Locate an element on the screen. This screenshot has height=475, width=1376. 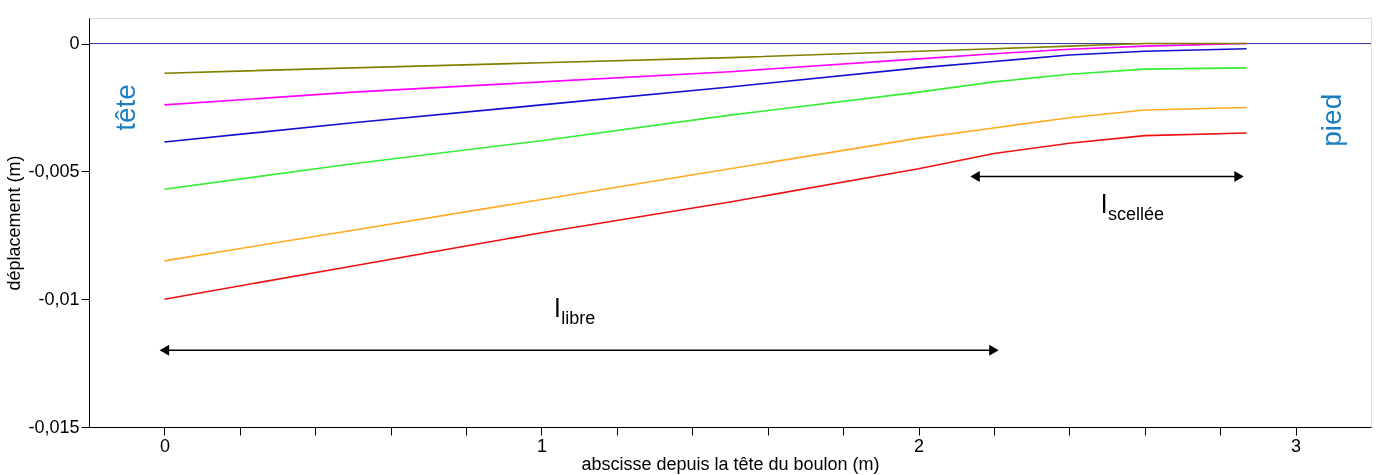
y-axis-title: déplacement (m) is located at coordinates (14, 223).